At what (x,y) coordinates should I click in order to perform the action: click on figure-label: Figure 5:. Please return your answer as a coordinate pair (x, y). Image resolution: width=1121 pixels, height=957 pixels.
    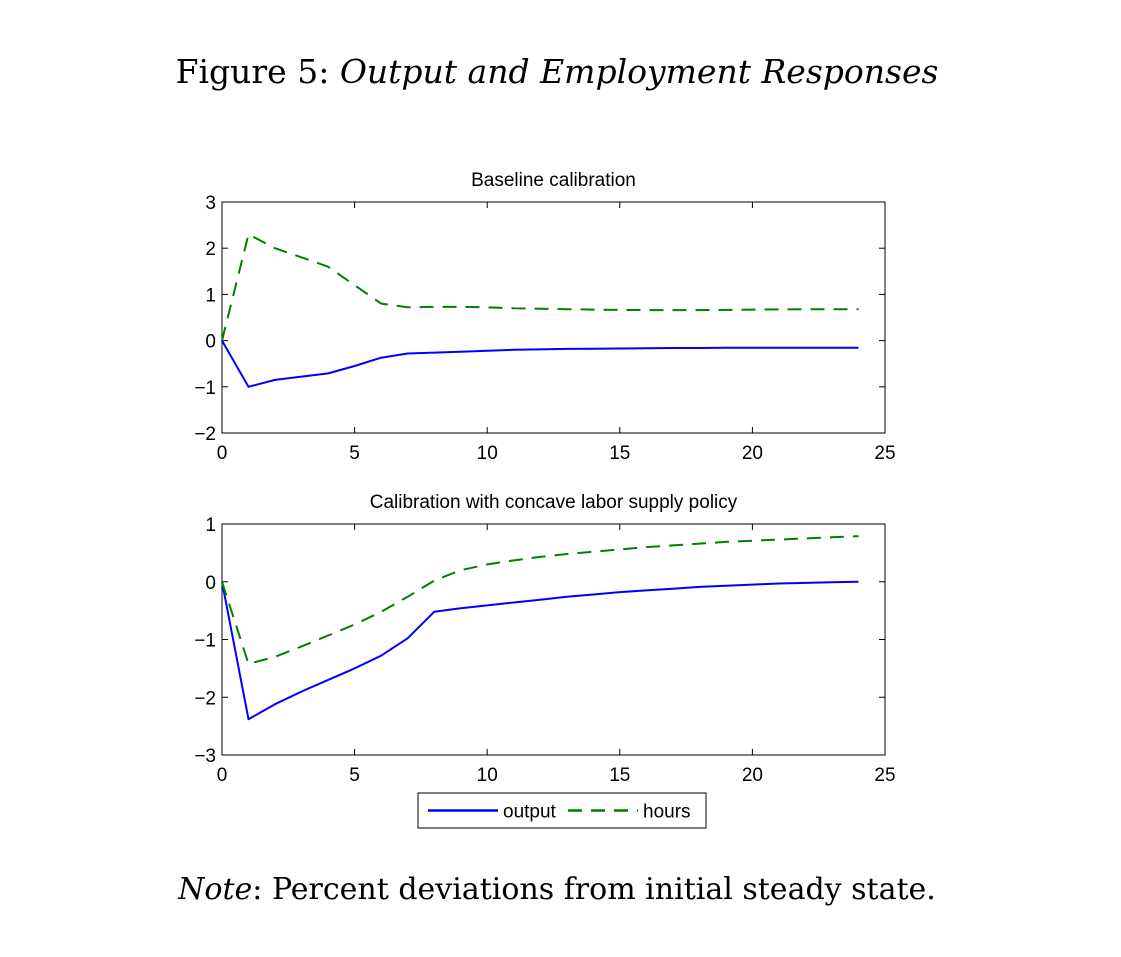
    Looking at the image, I should click on (252, 71).